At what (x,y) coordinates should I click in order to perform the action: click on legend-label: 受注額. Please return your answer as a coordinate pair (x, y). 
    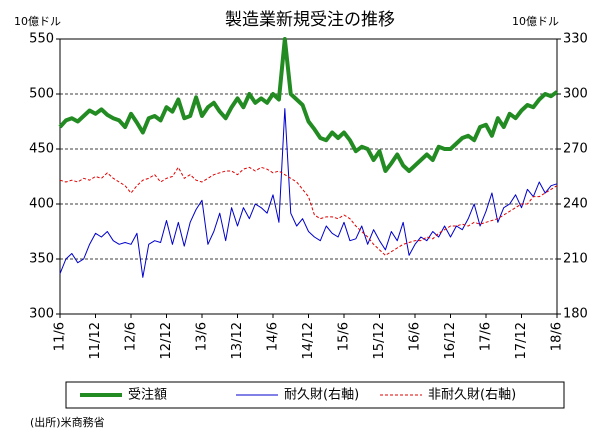
    Looking at the image, I should click on (147, 395).